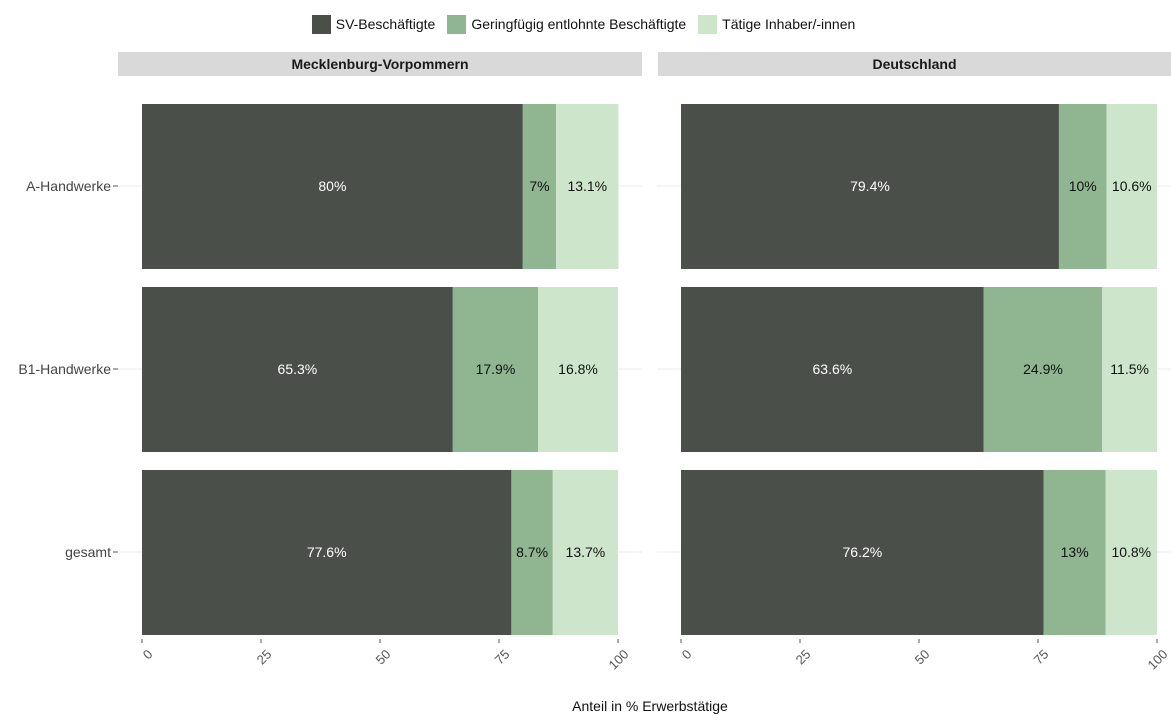 The height and width of the screenshot is (716, 1171). Describe the element at coordinates (64, 369) in the screenshot. I see `y-tick-label: B1-Handwerke` at that location.